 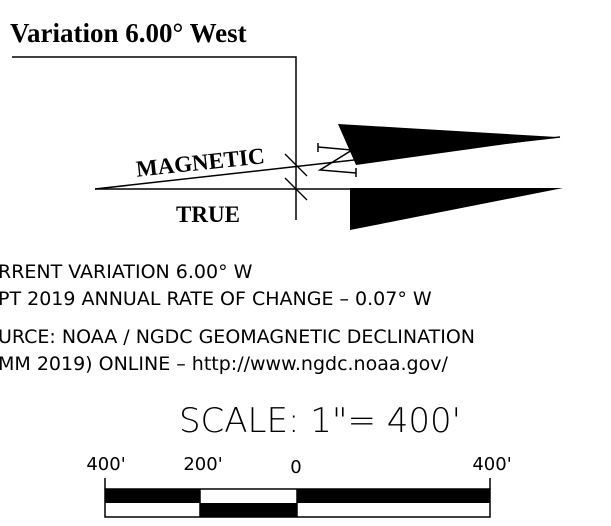 What do you see at coordinates (447, 144) in the screenshot?
I see `magnetic-arrow` at bounding box center [447, 144].